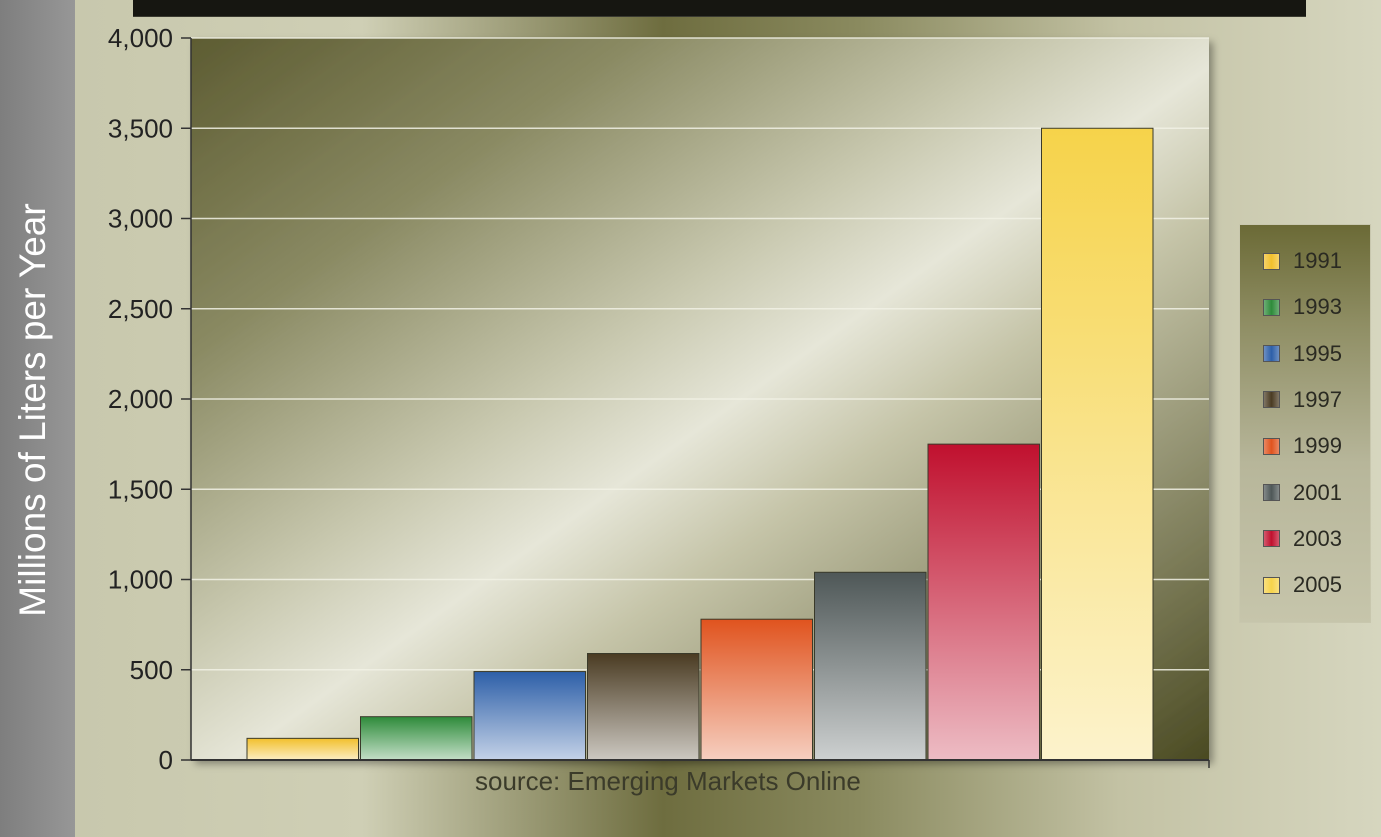 Image resolution: width=1381 pixels, height=837 pixels. Describe the element at coordinates (1317, 446) in the screenshot. I see `legend-label: 1999` at that location.